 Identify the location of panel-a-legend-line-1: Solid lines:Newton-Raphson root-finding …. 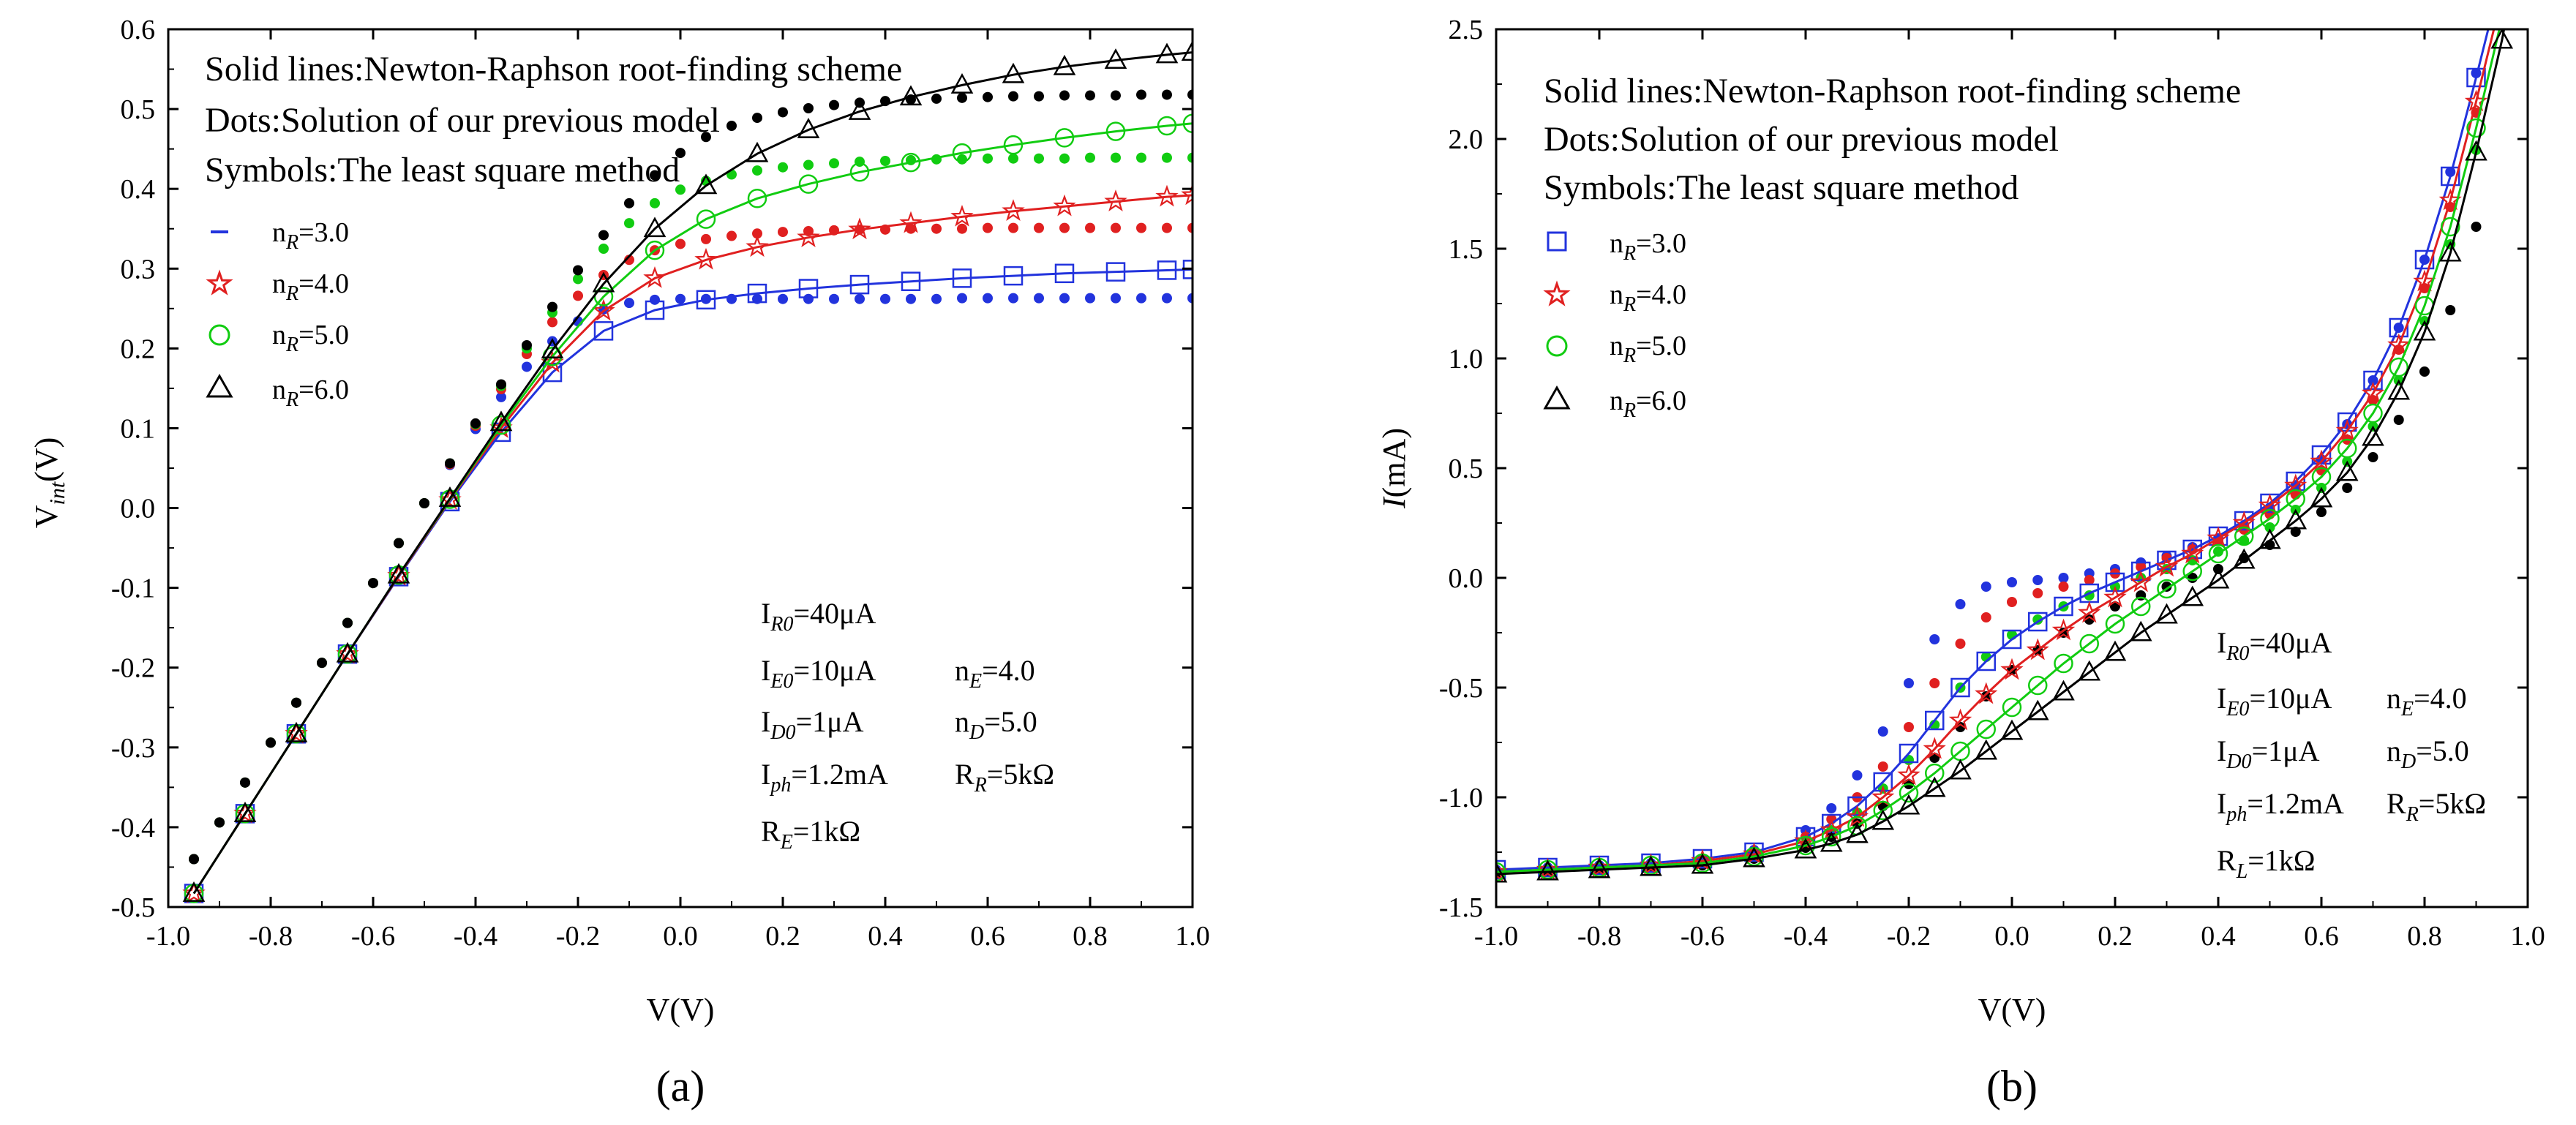
(553, 69).